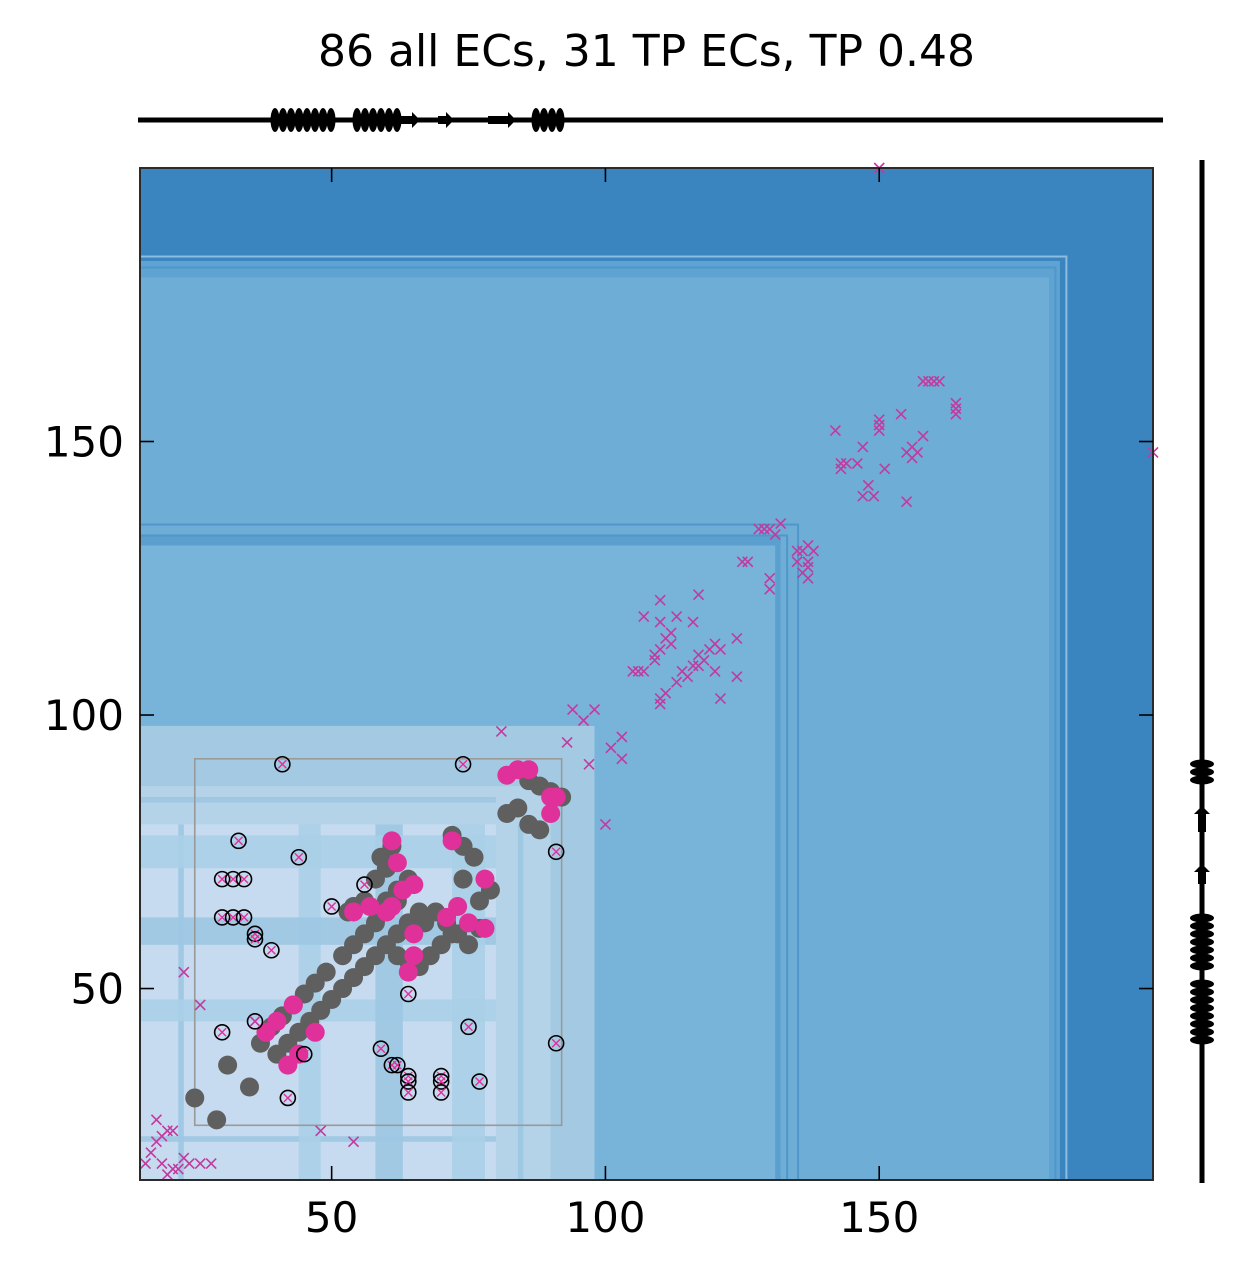 The height and width of the screenshot is (1275, 1240). Describe the element at coordinates (879, 1217) in the screenshot. I see `x-tick-label: 150` at that location.